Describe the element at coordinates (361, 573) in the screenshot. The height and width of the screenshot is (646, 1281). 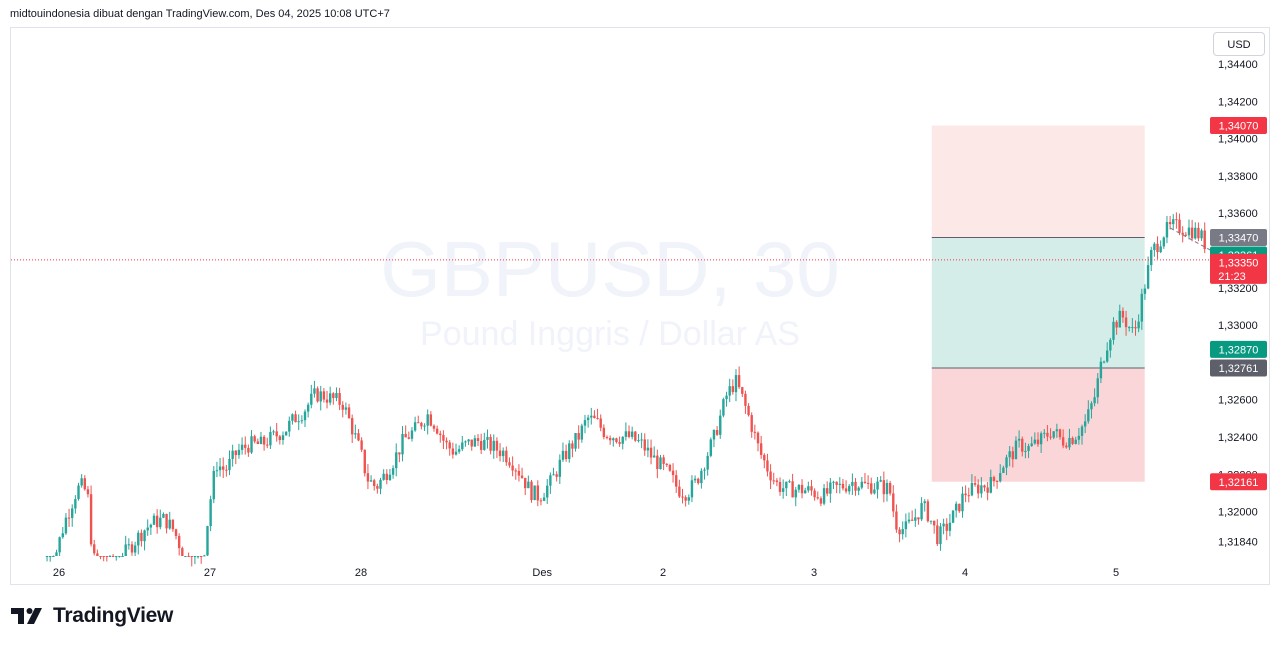
I see `time-tick-label: 28` at that location.